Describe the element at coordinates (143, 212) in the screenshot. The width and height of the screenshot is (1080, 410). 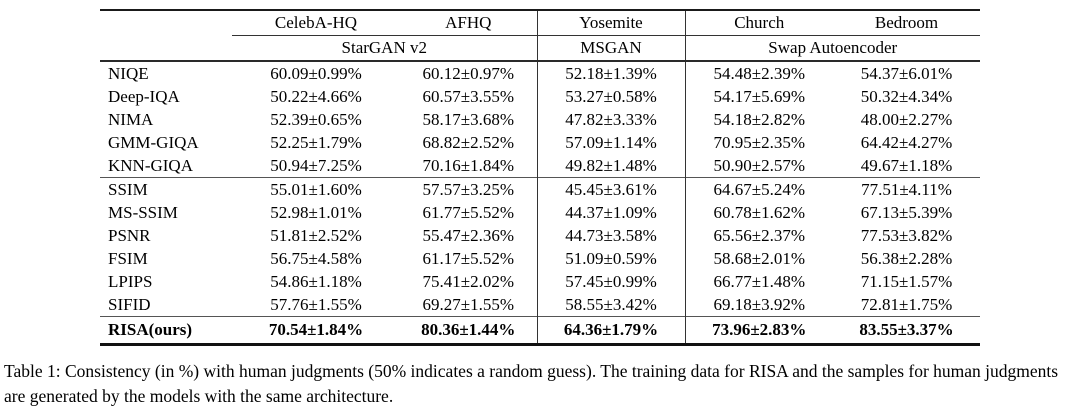
I see `metric-cell: MS-SSIM` at that location.